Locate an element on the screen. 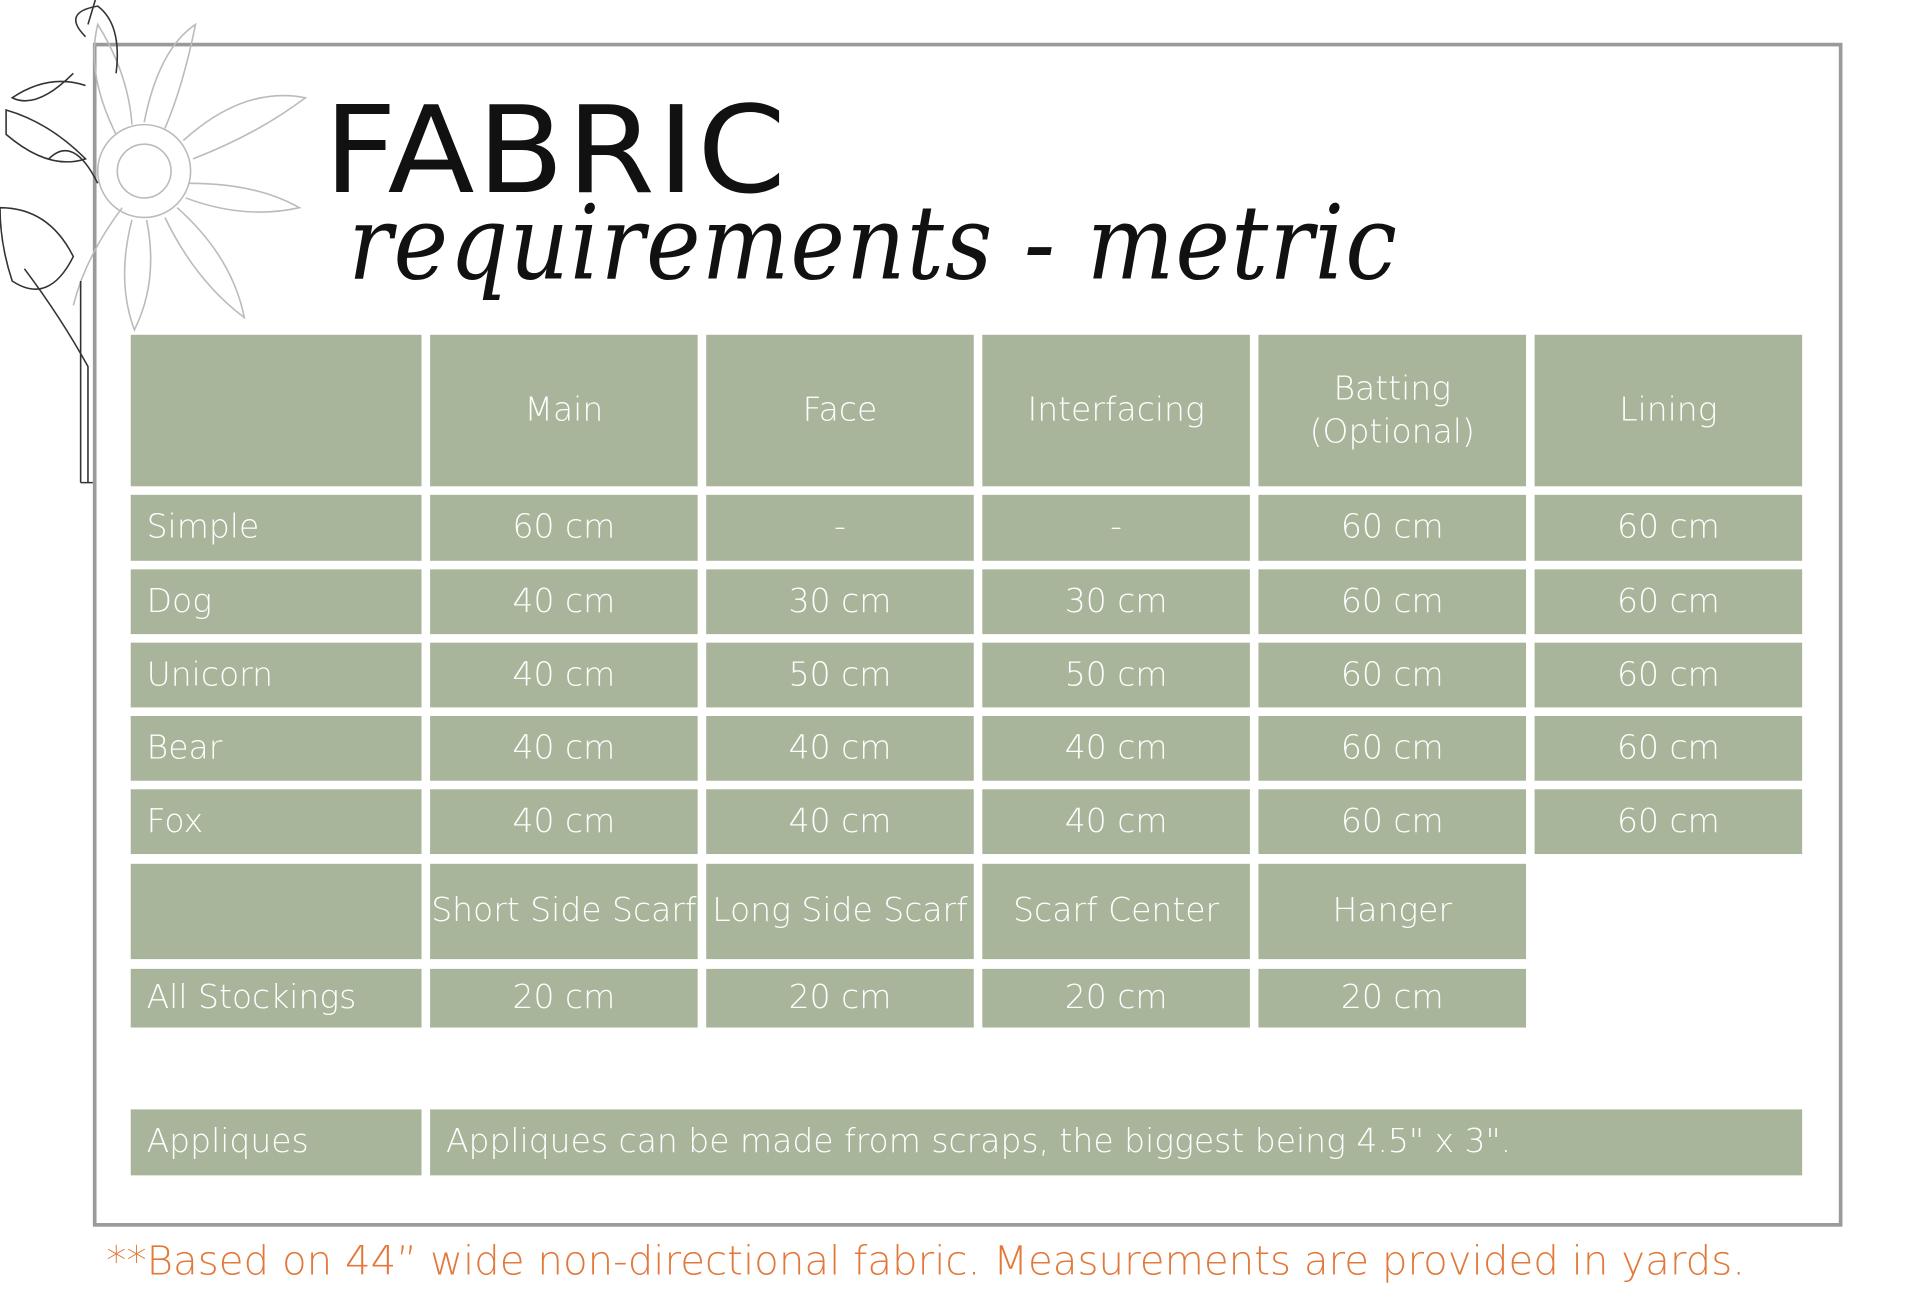 This screenshot has height=1314, width=1906. page-title: FABRIC is located at coordinates (556, 150).